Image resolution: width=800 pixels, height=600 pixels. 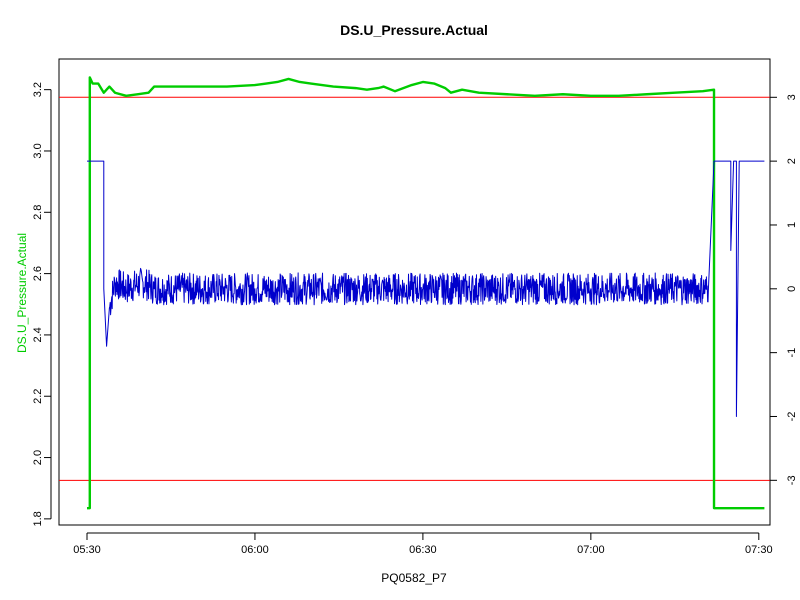 I want to click on x-axis-label: PQ0582_P7, so click(x=414, y=578).